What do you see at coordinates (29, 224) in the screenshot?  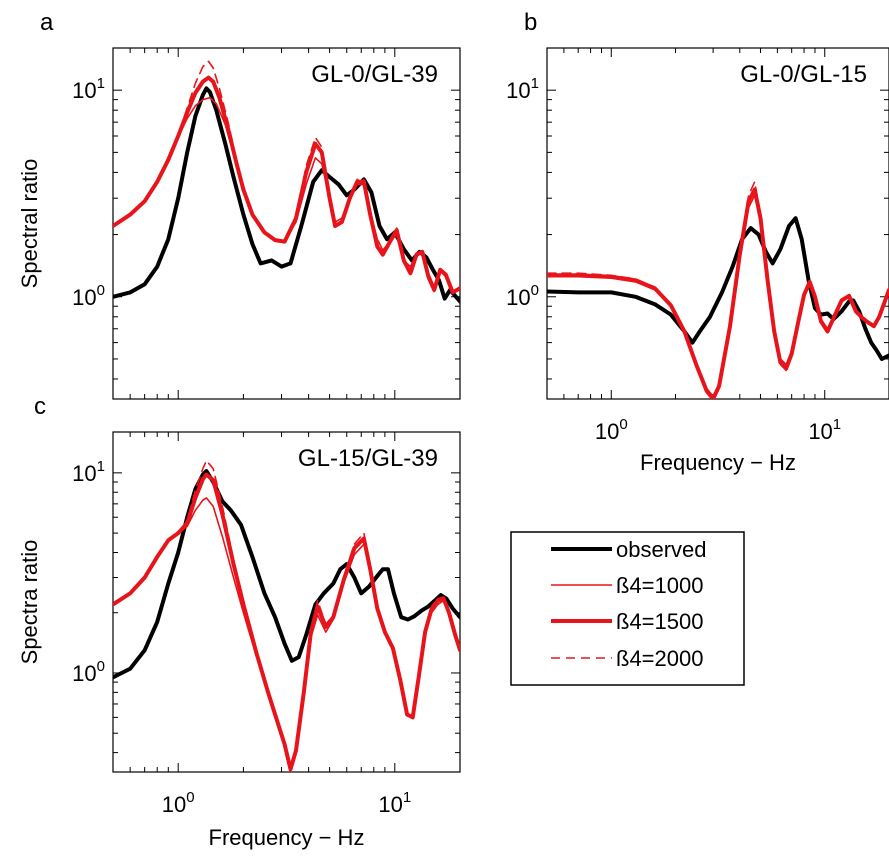 I see `y-axis-label: Spectral ratio` at bounding box center [29, 224].